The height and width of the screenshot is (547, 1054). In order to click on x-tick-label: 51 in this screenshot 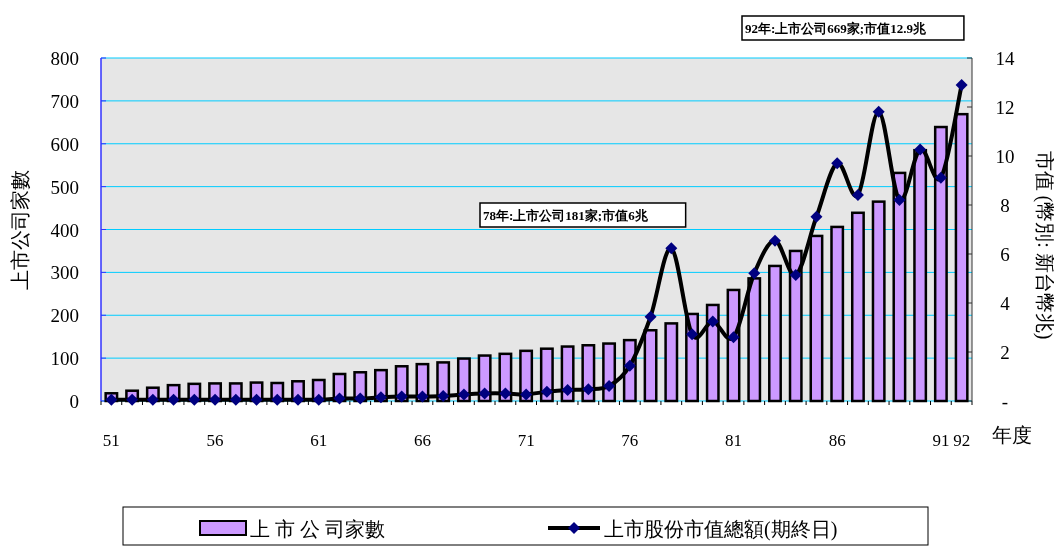, I will do `click(111, 440)`.